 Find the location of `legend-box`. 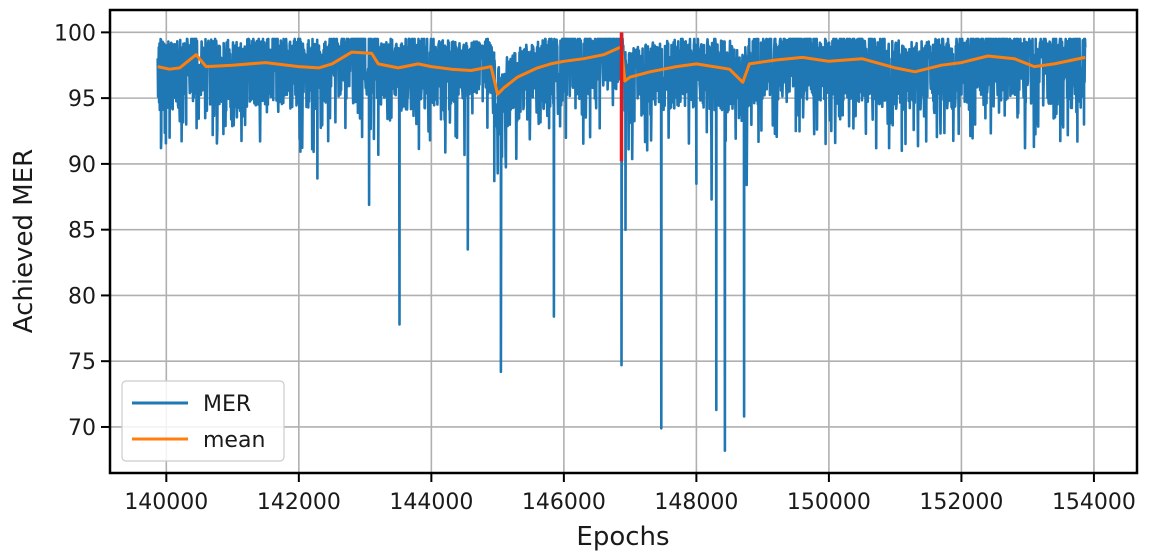

legend-box is located at coordinates (203, 421).